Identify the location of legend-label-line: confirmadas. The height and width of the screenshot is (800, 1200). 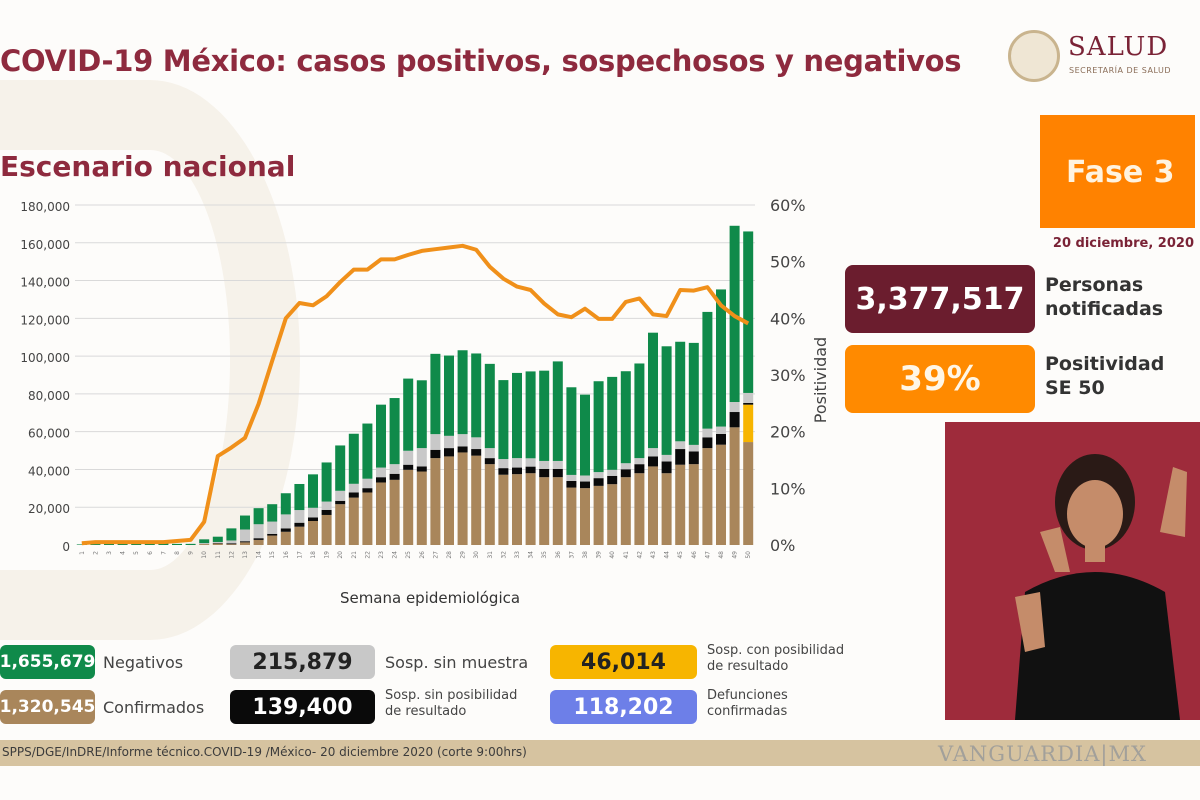
(747, 711).